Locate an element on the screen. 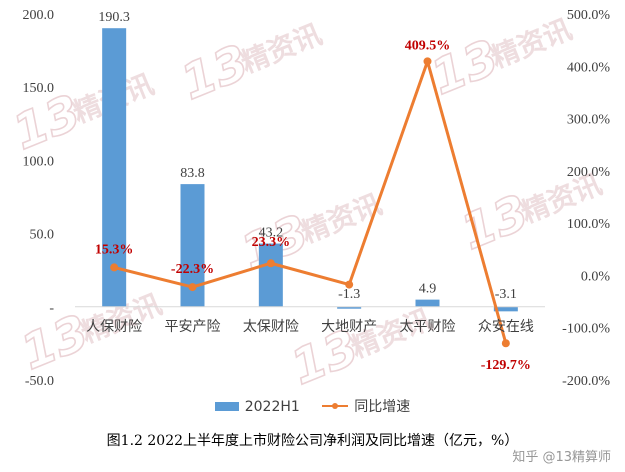  legend-line-swatch is located at coordinates (335, 406).